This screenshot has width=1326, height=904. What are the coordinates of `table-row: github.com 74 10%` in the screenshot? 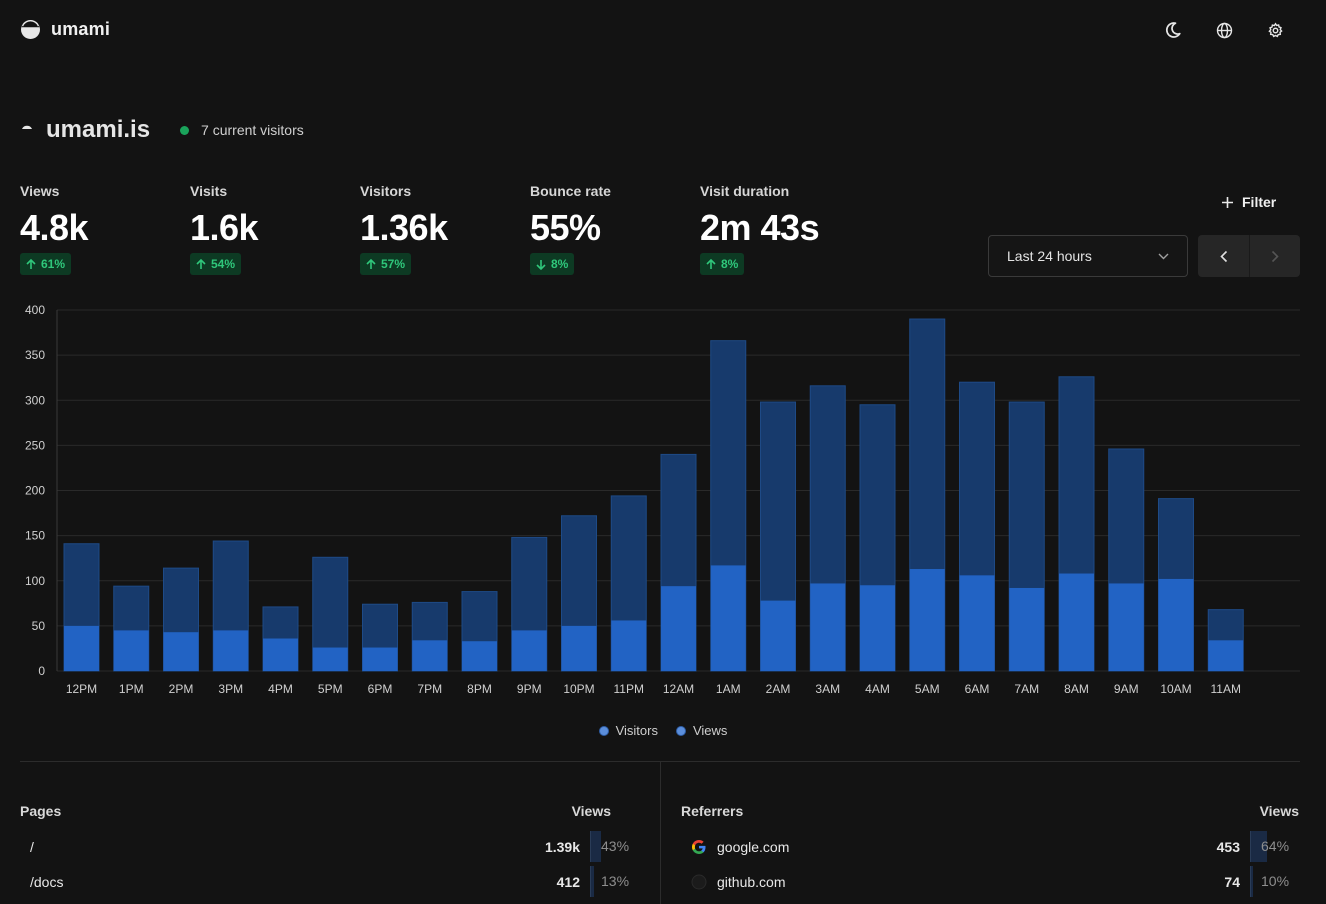 It's located at (990, 881).